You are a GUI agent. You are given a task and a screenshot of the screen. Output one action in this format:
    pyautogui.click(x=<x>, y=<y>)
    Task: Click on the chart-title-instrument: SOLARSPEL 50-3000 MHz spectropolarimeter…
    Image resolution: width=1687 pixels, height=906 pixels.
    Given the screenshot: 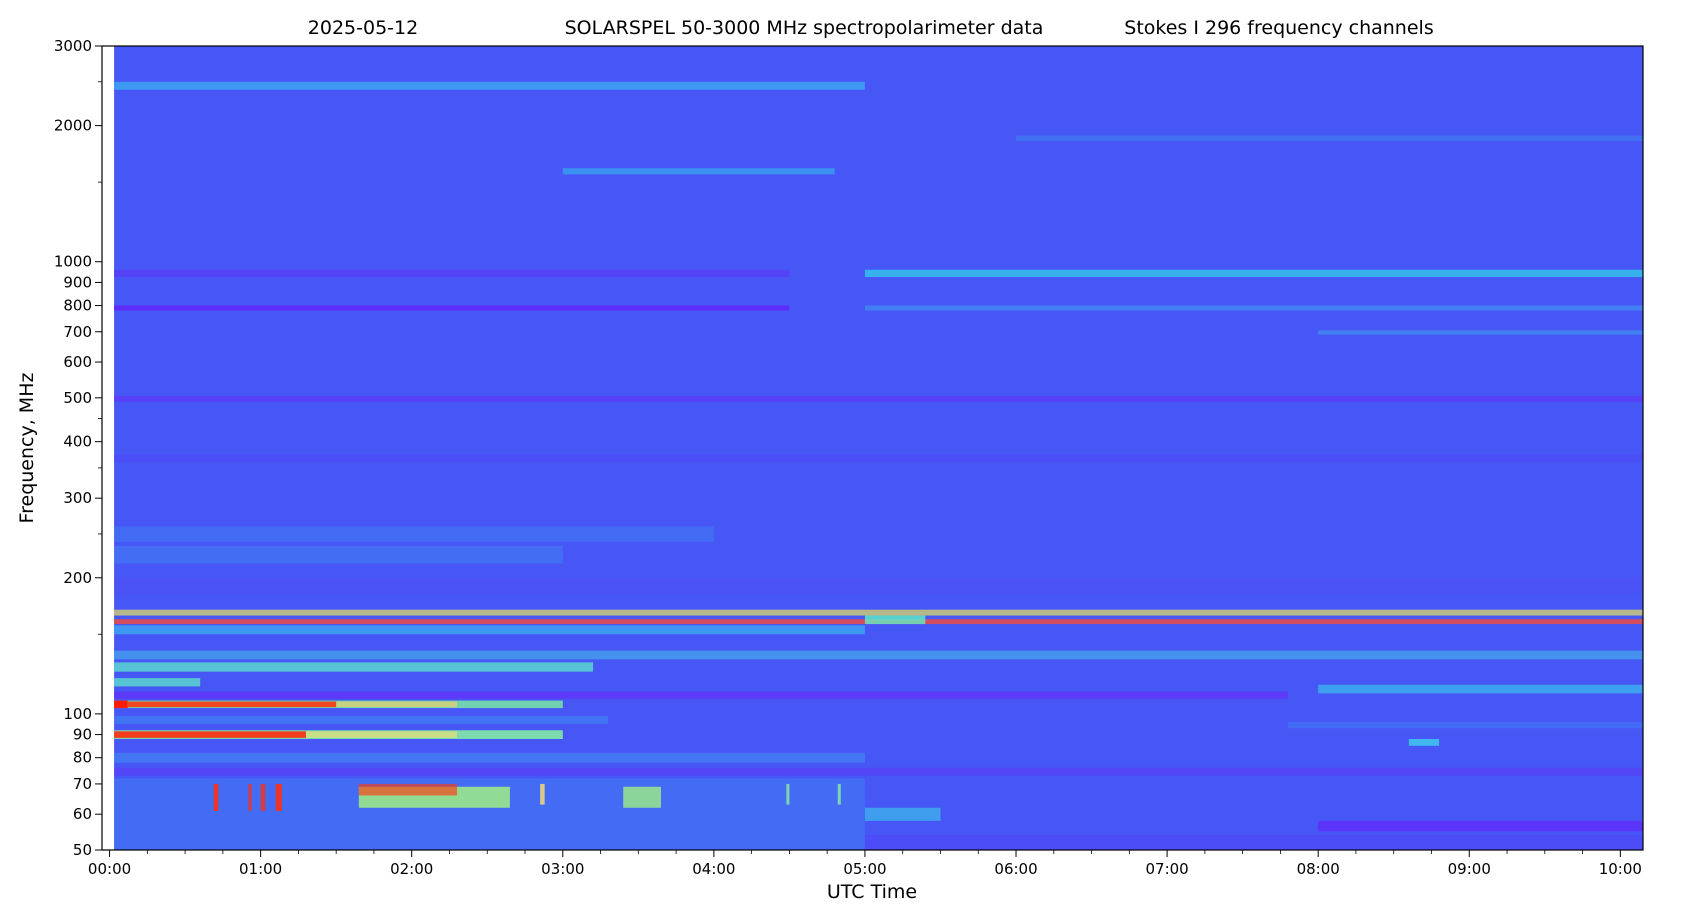 What is the action you would take?
    pyautogui.click(x=804, y=28)
    